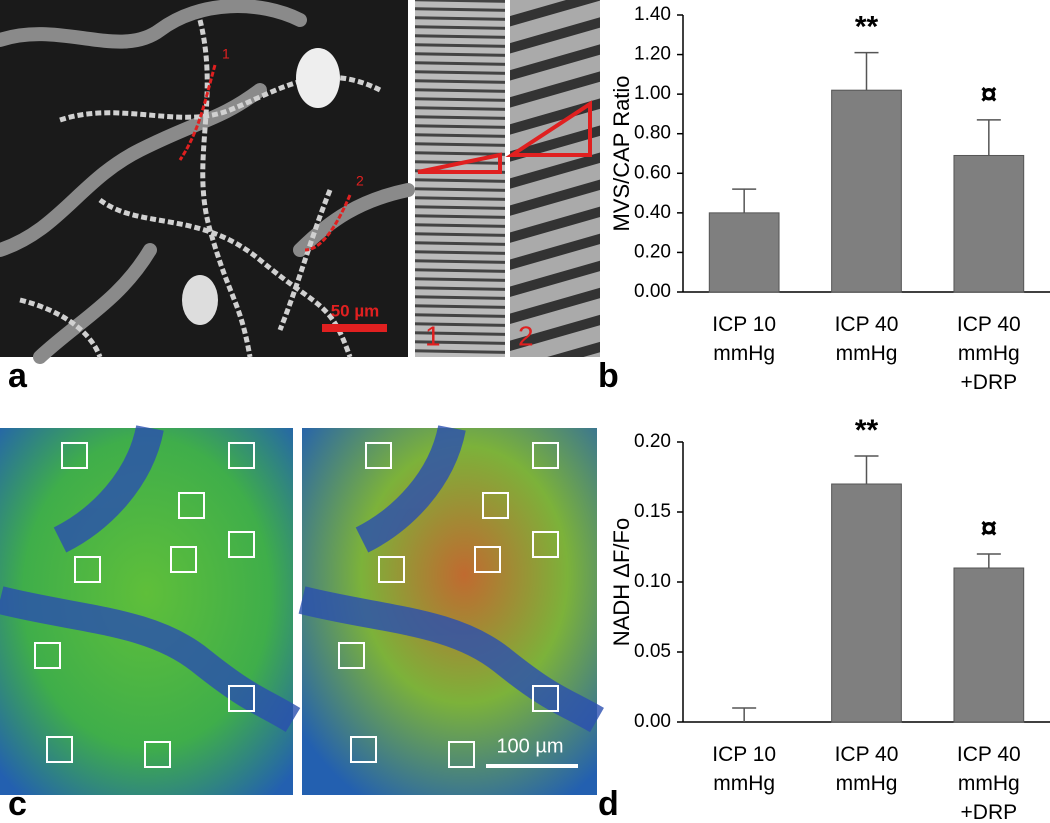  Describe the element at coordinates (608, 804) in the screenshot. I see `panel-label: d` at that location.